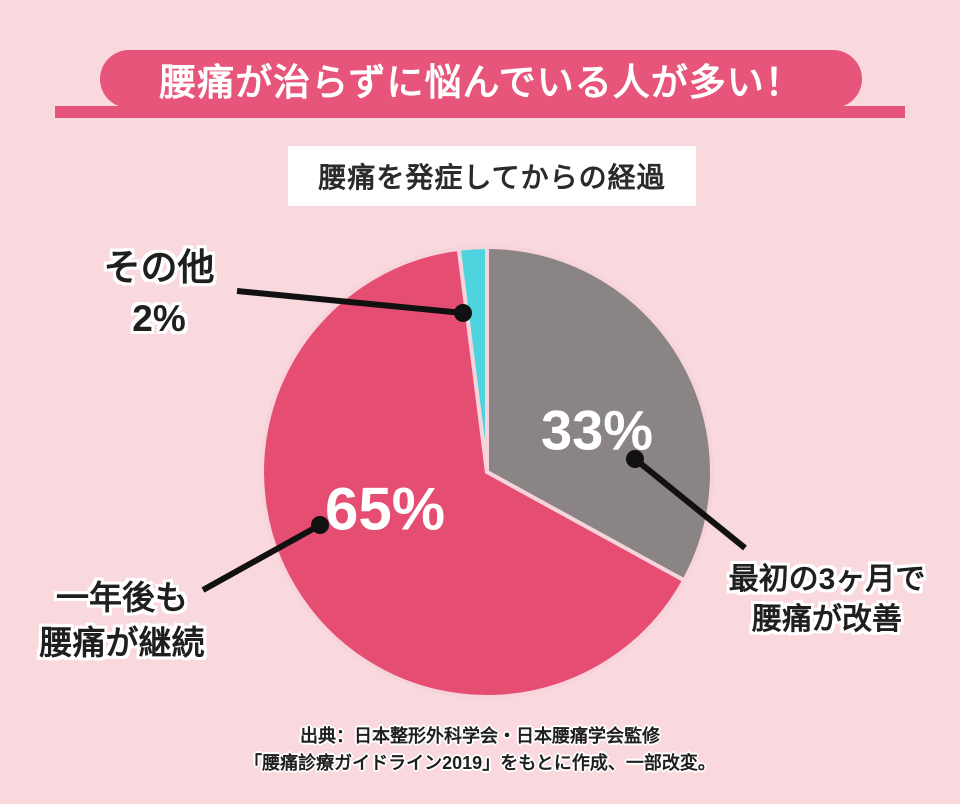 The width and height of the screenshot is (960, 804). Describe the element at coordinates (159, 293) in the screenshot. I see `callout-other: その他 2%` at that location.